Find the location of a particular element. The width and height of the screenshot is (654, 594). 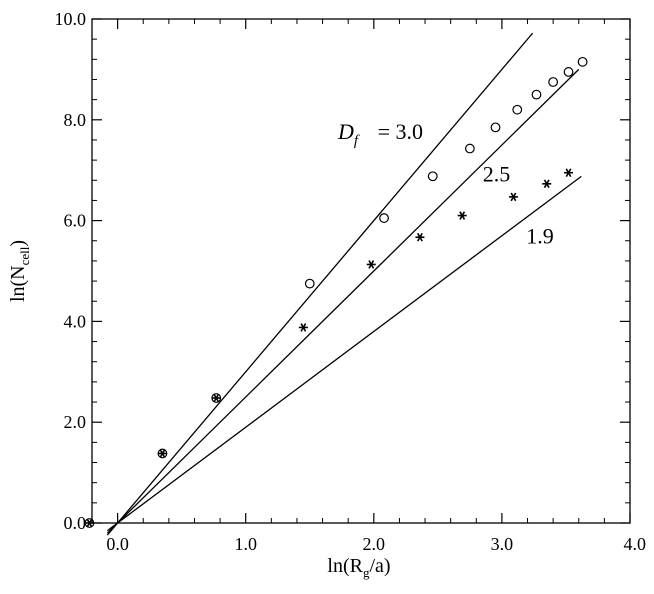

x-tick-label: 1.0 is located at coordinates (245, 544).